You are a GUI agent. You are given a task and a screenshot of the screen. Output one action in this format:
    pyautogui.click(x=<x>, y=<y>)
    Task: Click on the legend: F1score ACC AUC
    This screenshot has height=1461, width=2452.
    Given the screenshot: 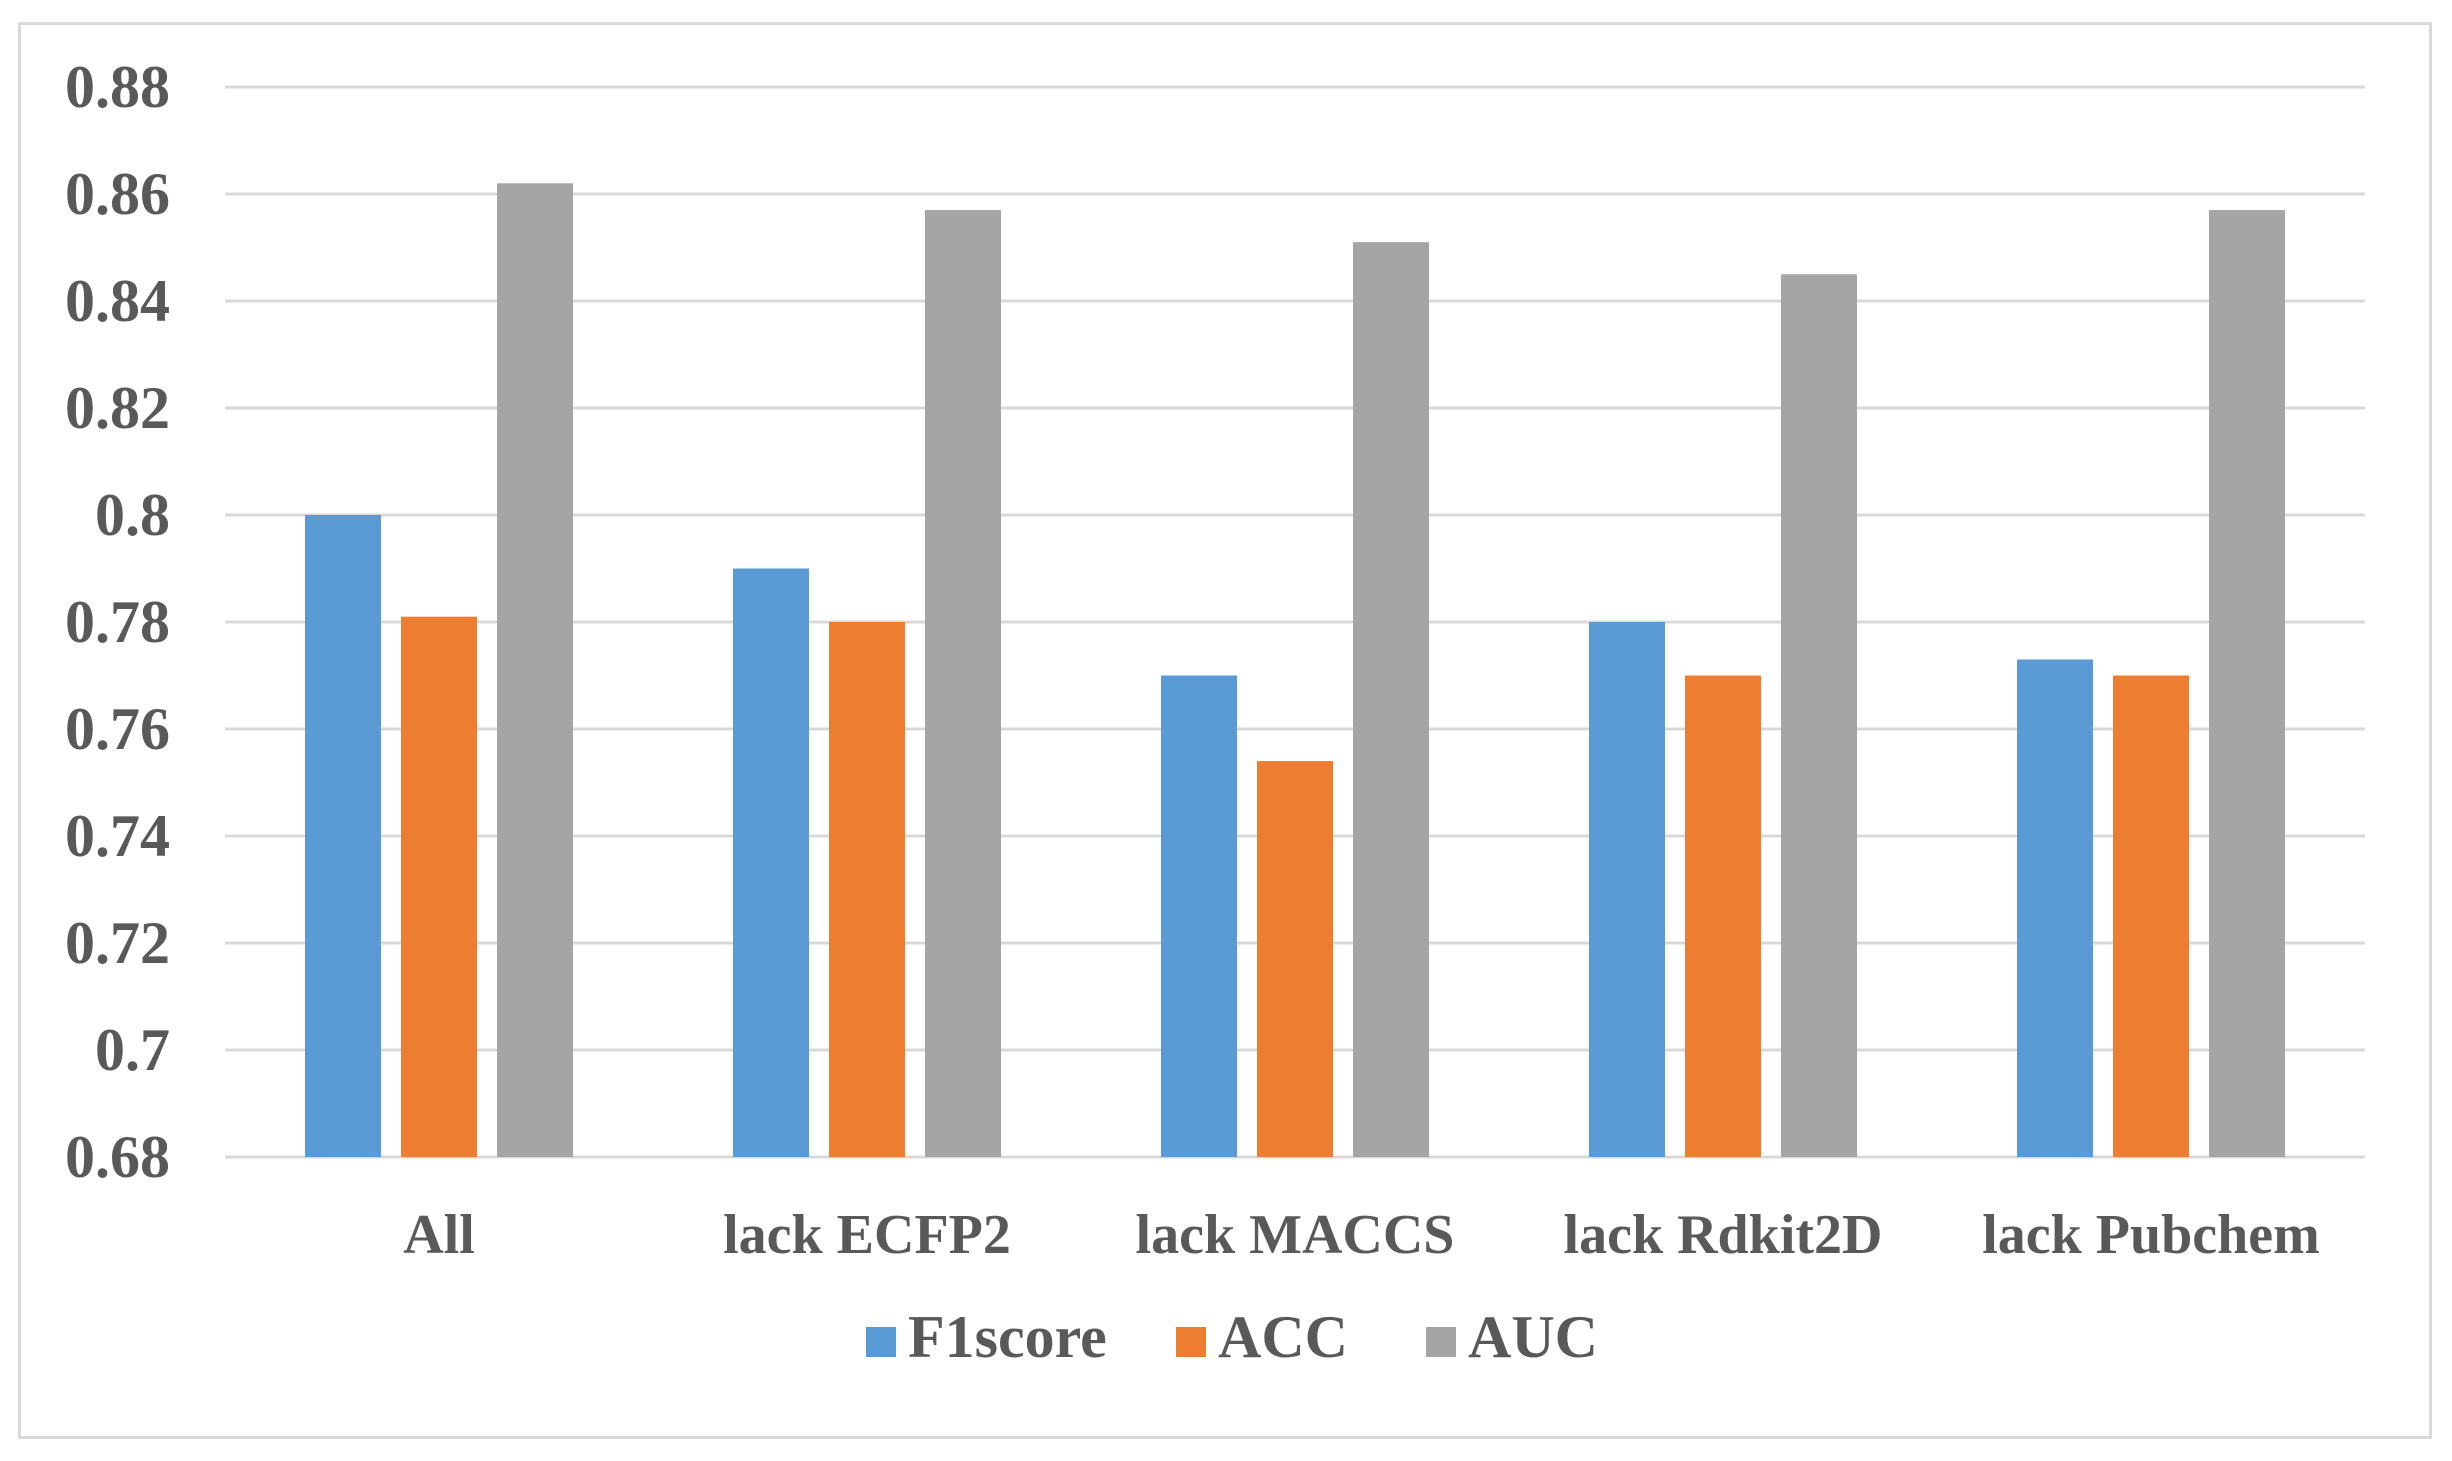 What is the action you would take?
    pyautogui.click(x=1232, y=1337)
    